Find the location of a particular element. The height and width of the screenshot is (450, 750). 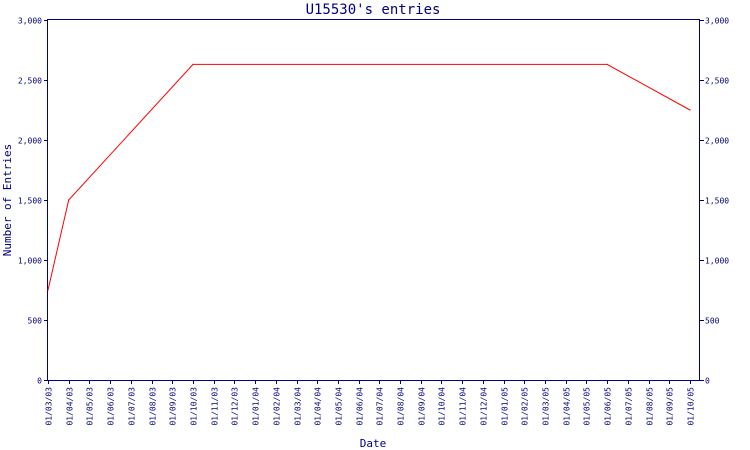

x-tick-label: 01/08/04 is located at coordinates (401, 406).